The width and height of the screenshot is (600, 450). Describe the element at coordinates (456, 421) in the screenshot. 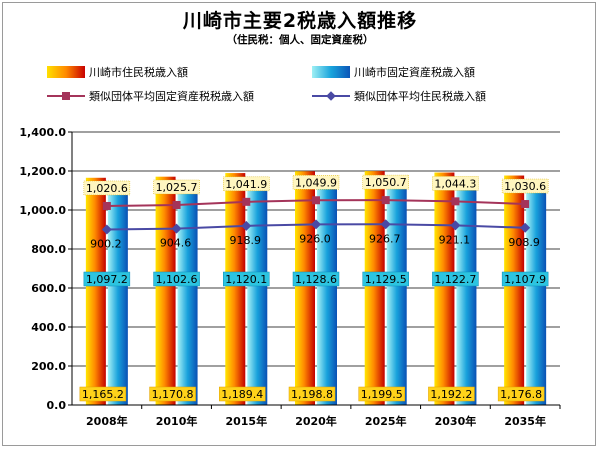

I see `x-tick-label: 2030年` at that location.